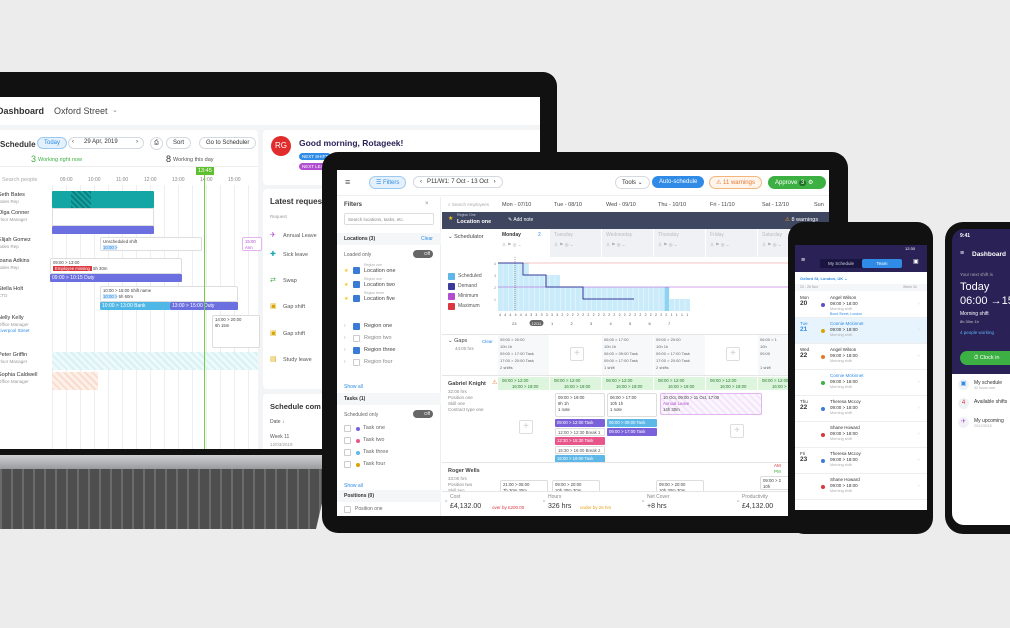 This screenshot has height=628, width=1010. I want to click on add-shift-button: +, so click(526, 427).